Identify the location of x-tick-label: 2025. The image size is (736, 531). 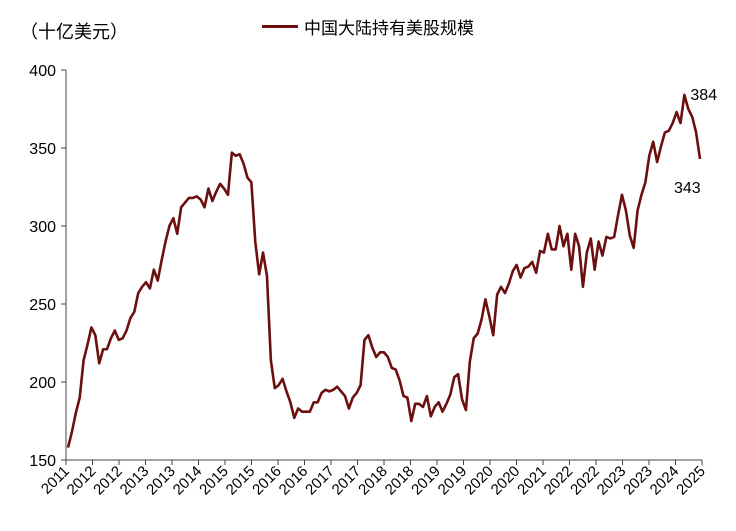
(691, 481).